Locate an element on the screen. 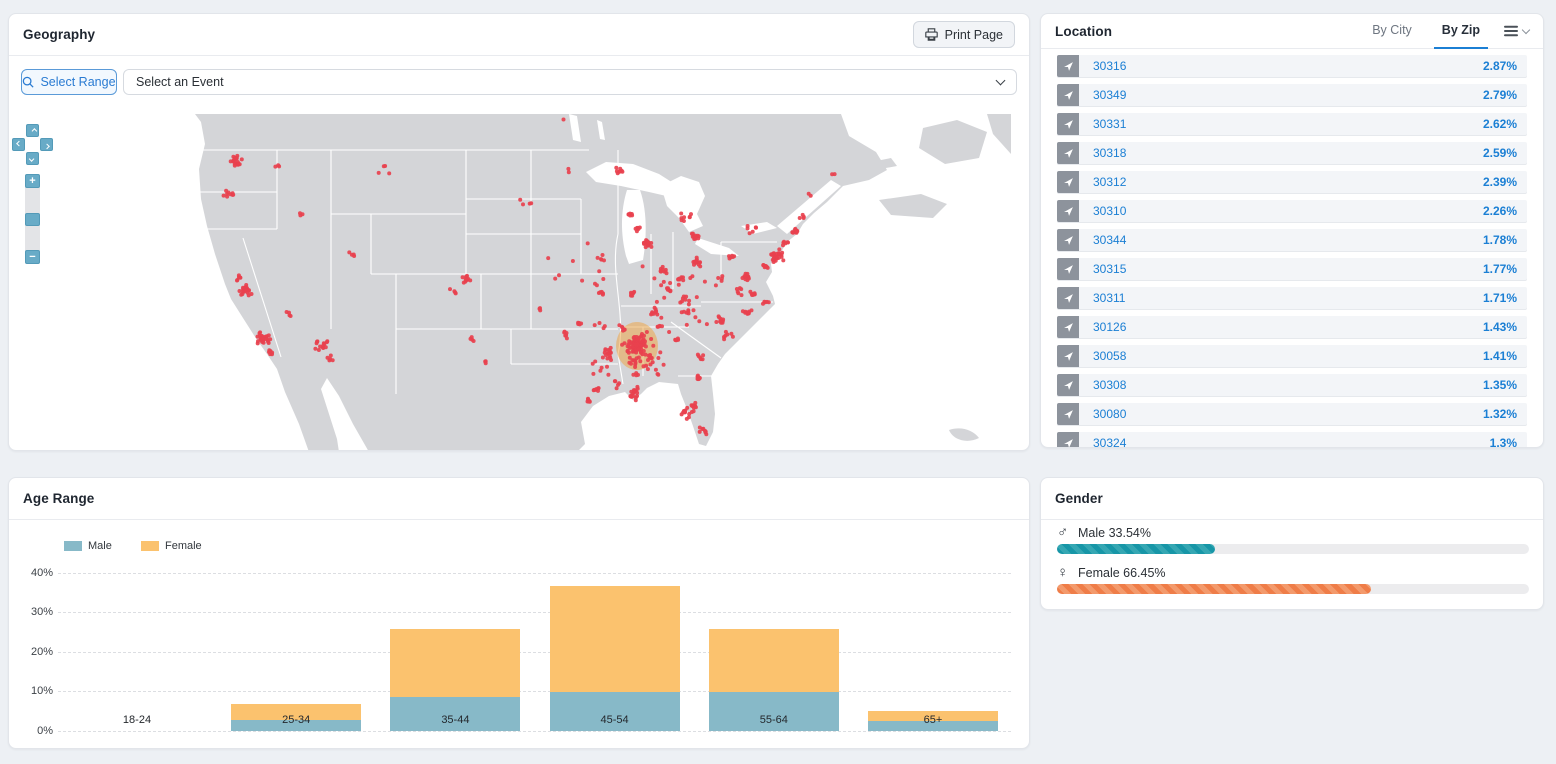 The width and height of the screenshot is (1556, 764). zip-link: 30316 is located at coordinates (1110, 66).